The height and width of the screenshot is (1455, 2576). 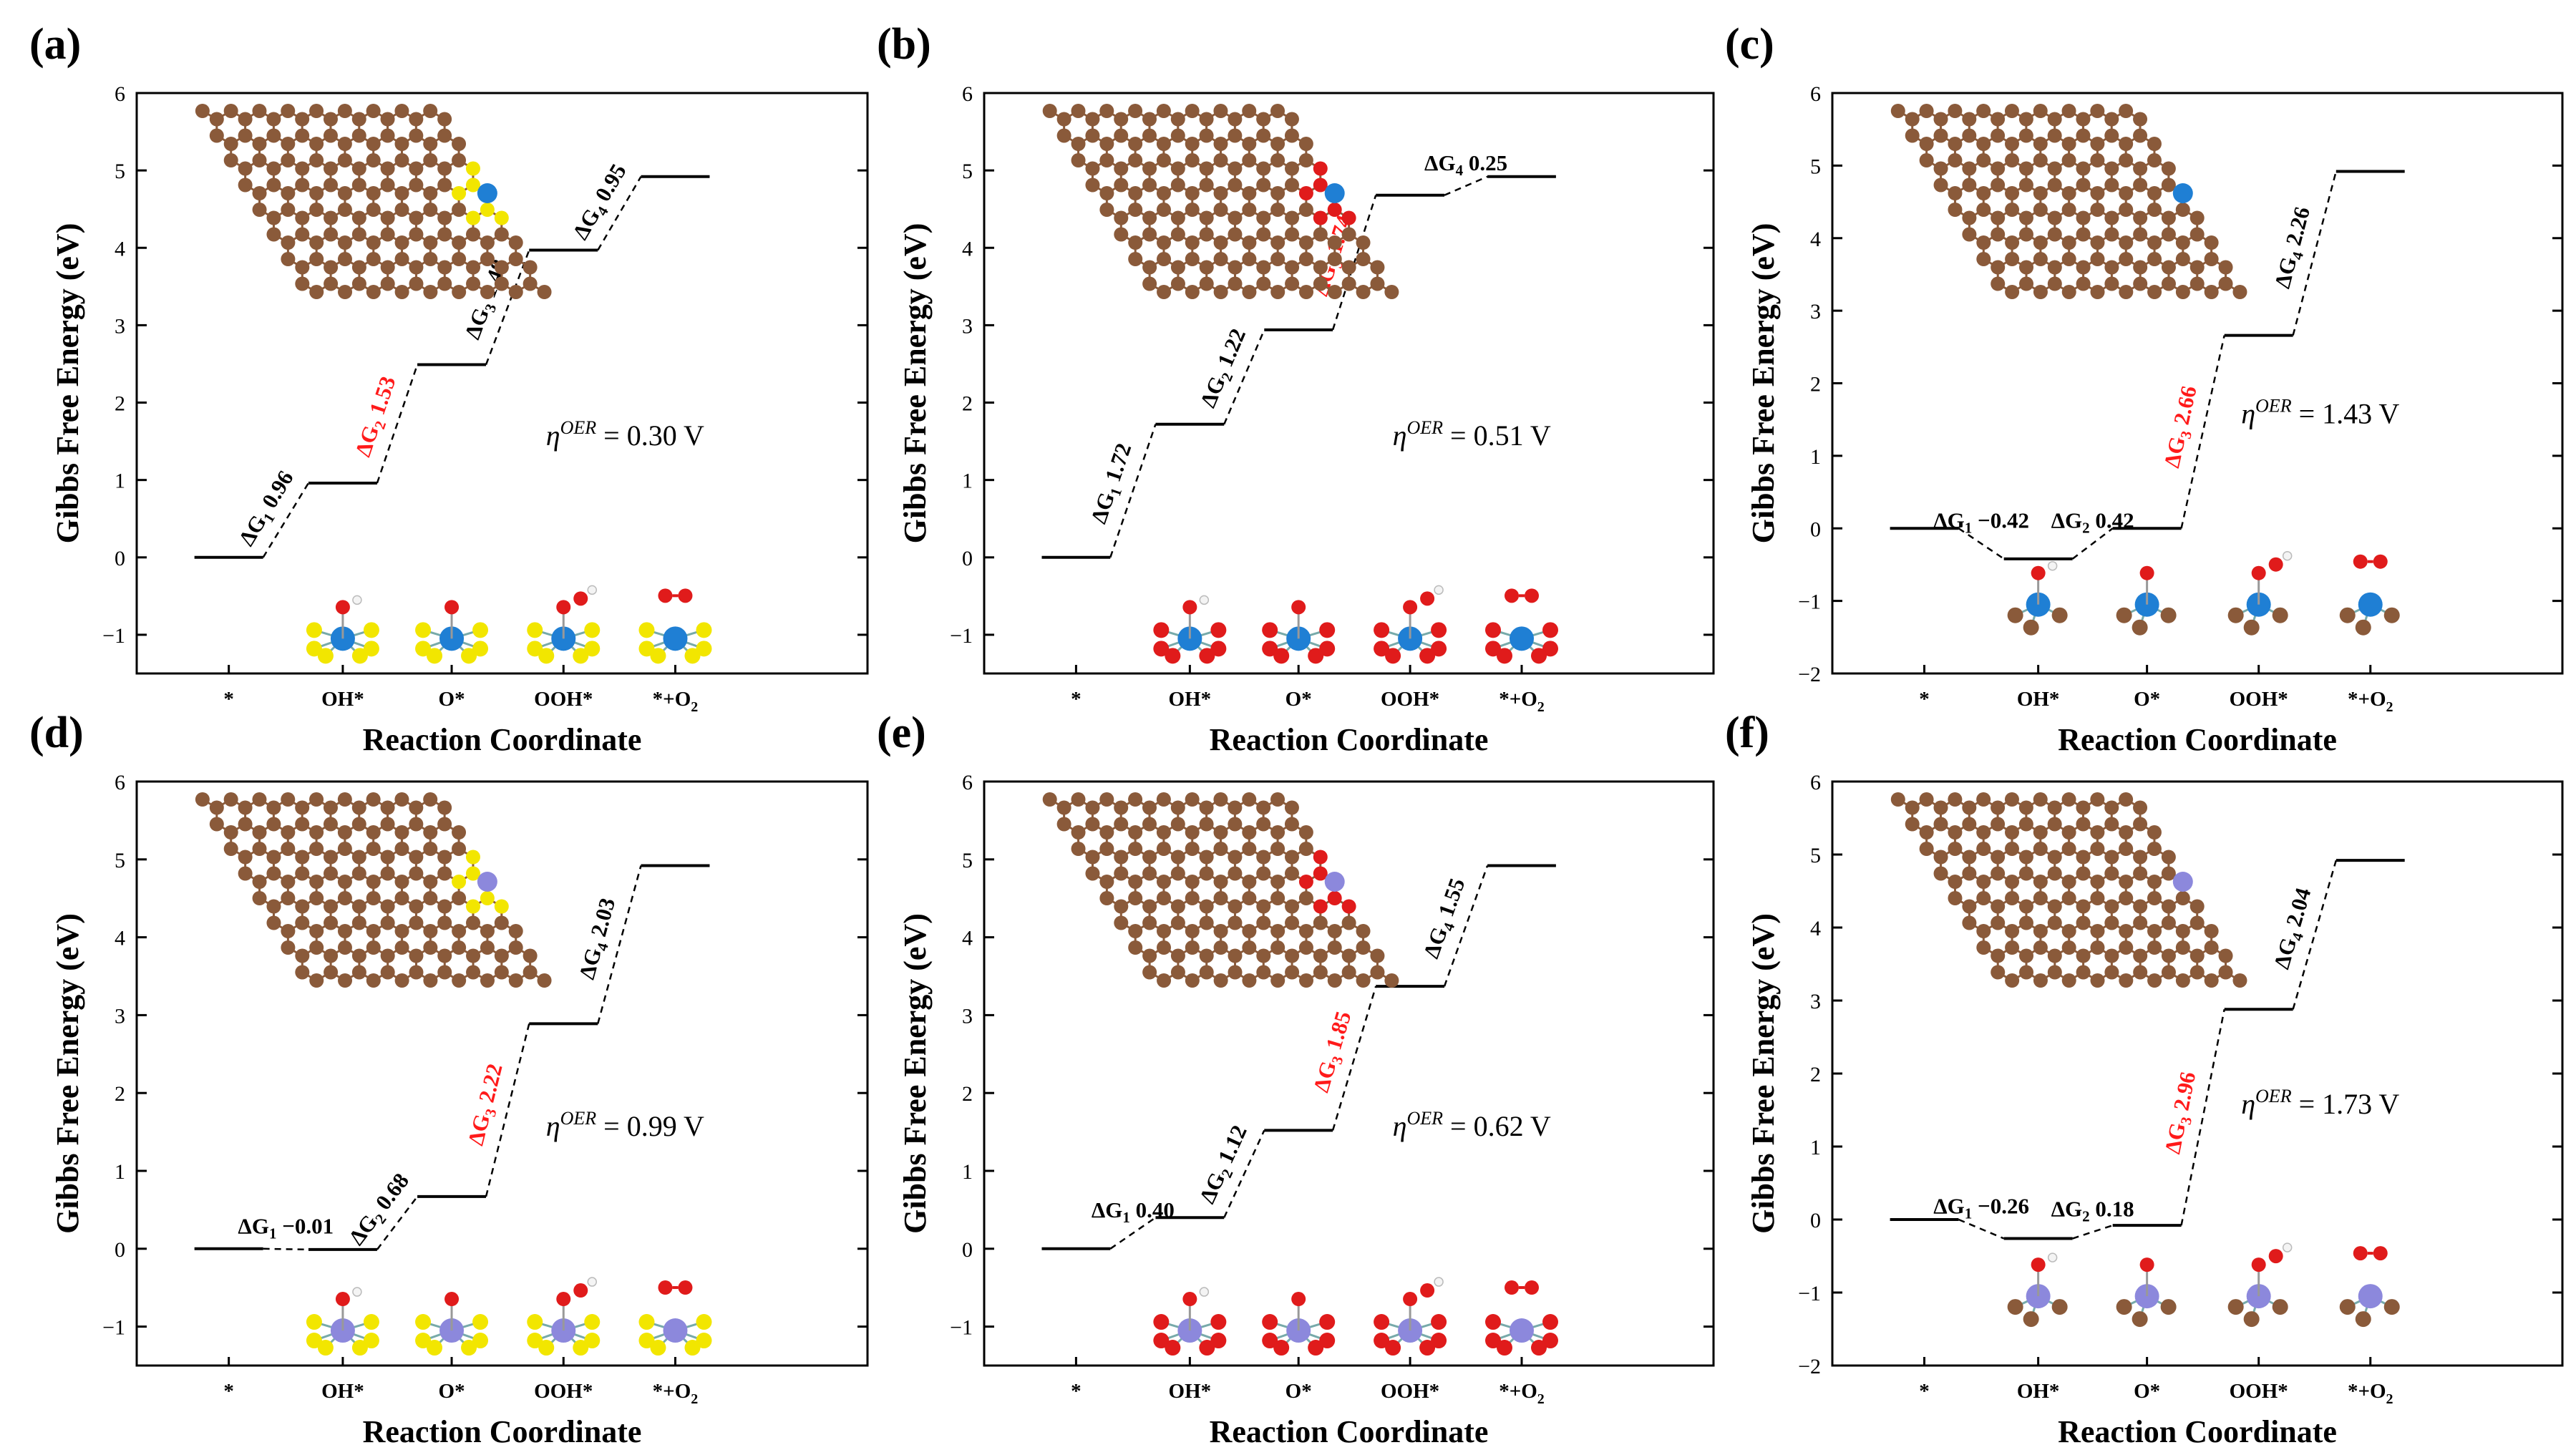 I want to click on y-tick-label: −1, so click(x=1809, y=1293).